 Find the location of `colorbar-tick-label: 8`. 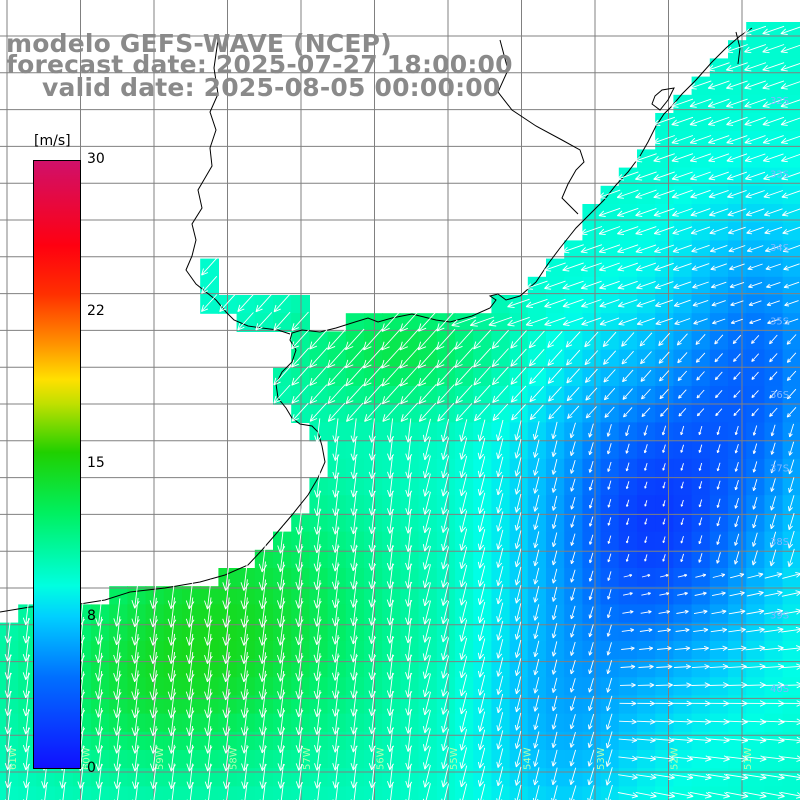

colorbar-tick-label: 8 is located at coordinates (91, 616).